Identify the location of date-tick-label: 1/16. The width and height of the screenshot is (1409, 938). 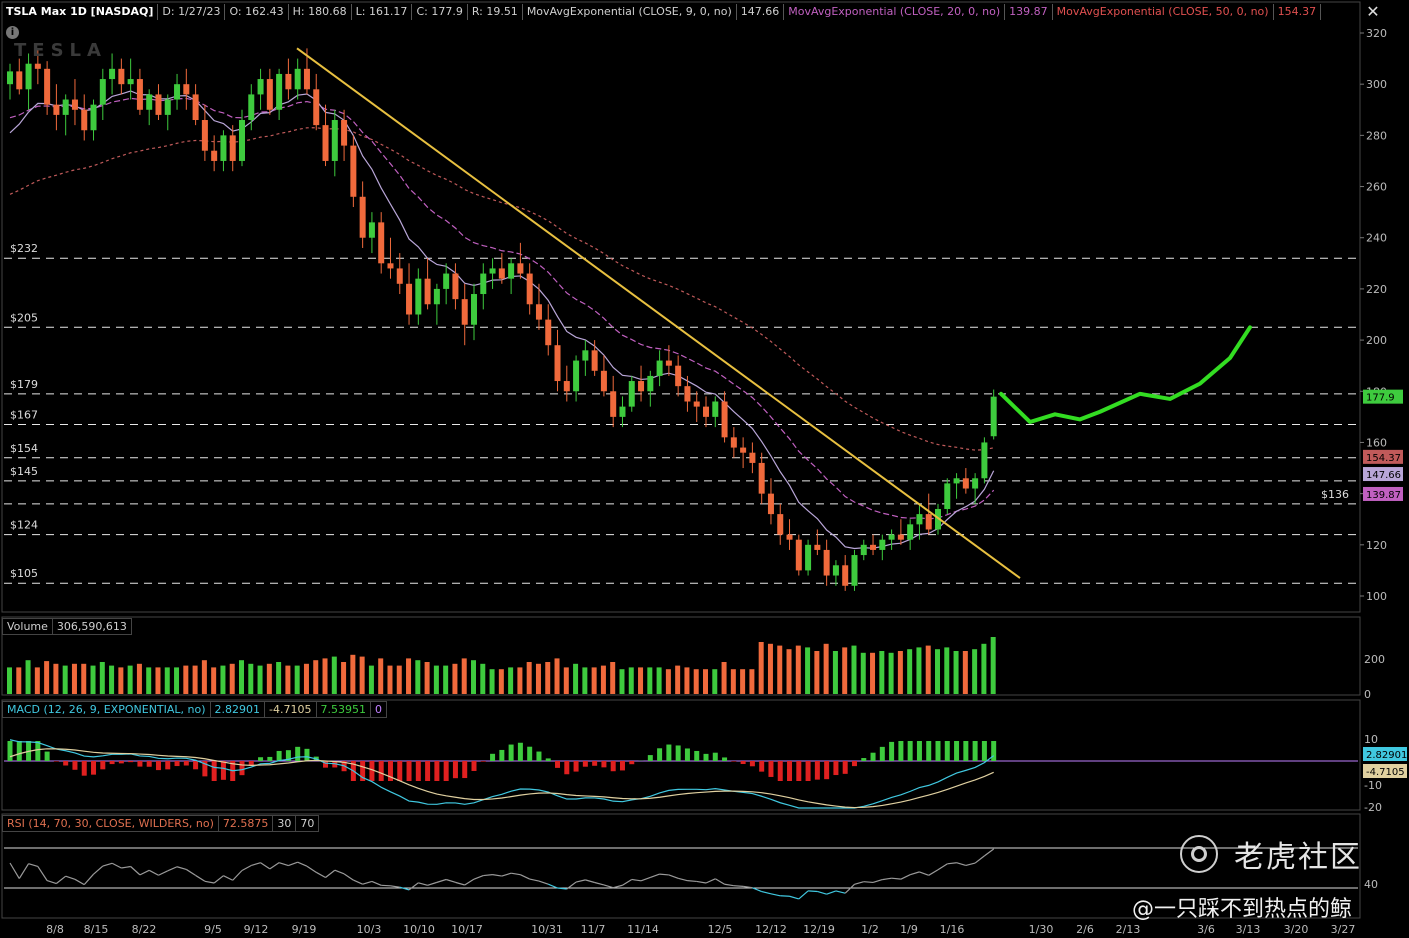
(952, 929).